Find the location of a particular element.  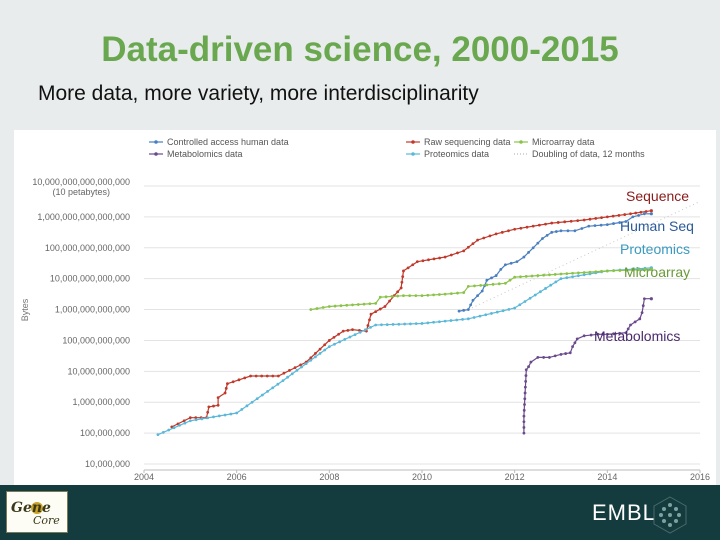

annotation-human-seq: Human Seq is located at coordinates (657, 226).